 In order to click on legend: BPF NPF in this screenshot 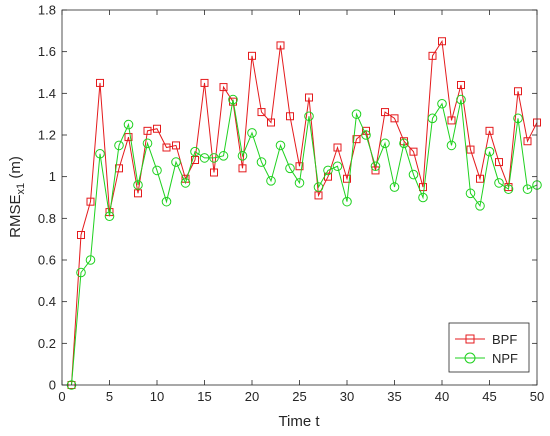, I will do `click(489, 347)`.